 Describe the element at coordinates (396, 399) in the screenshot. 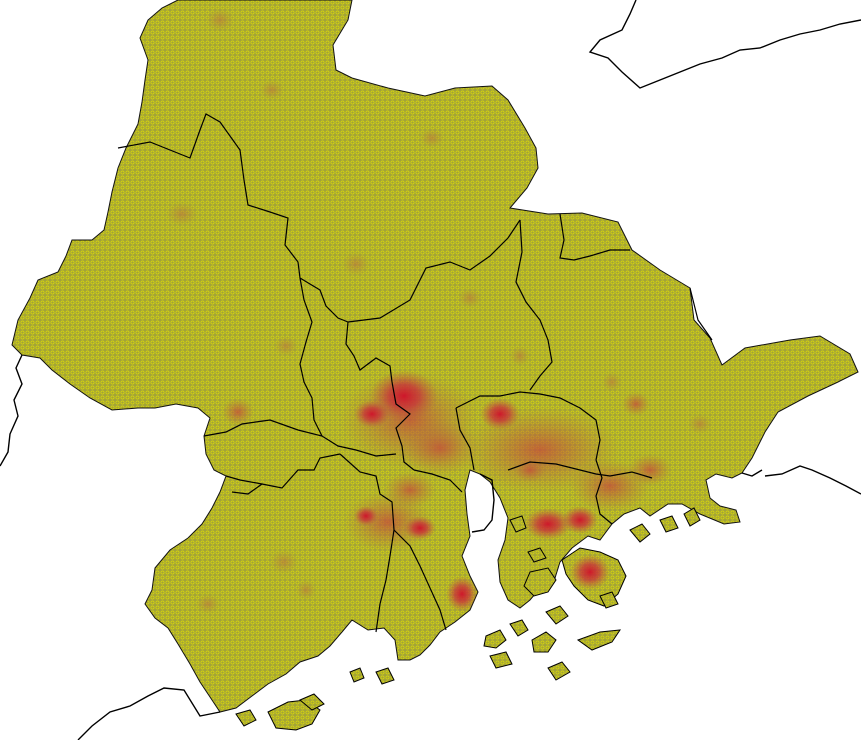

I see `urban-core-north` at that location.